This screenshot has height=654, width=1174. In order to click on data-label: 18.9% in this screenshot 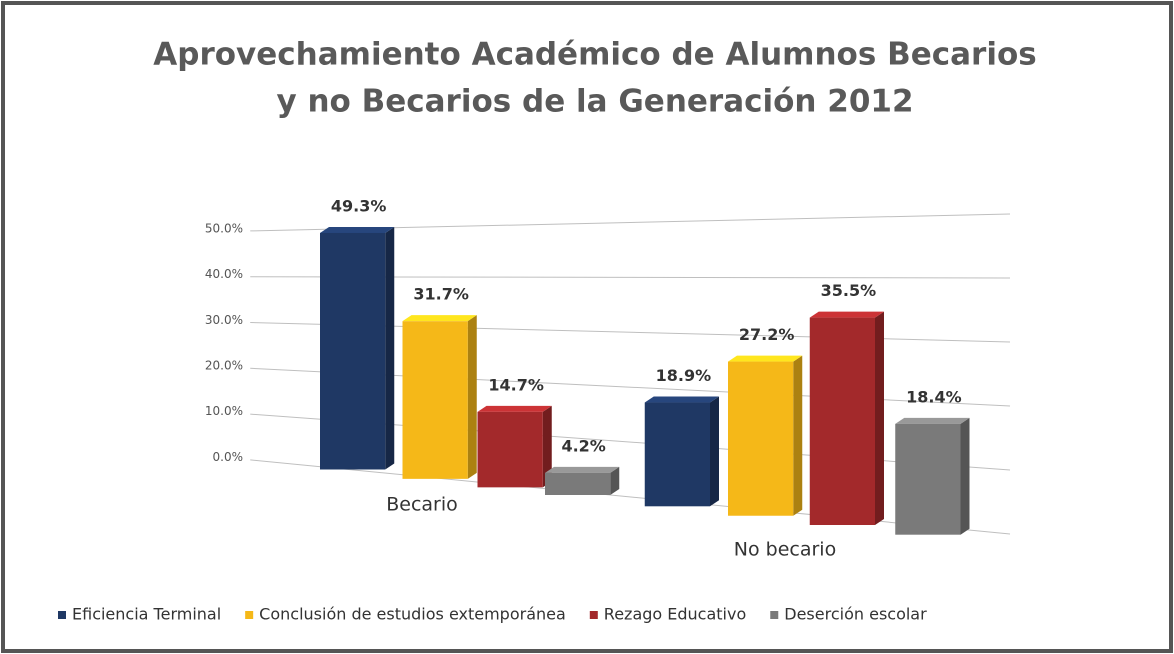, I will do `click(684, 375)`.